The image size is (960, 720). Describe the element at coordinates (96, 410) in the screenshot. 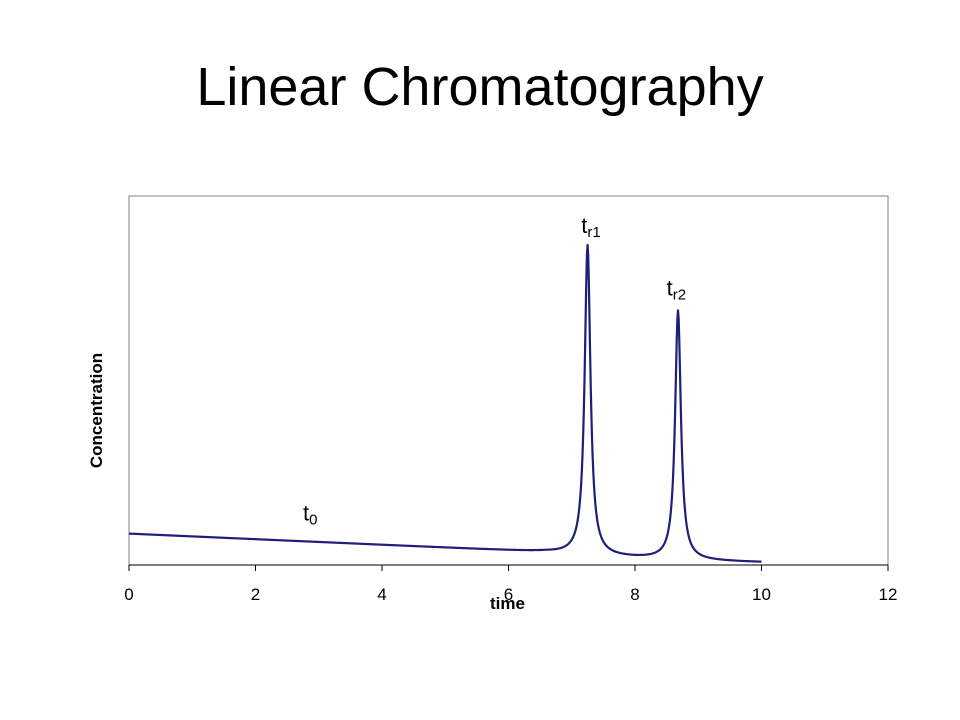

I see `y-axis-title: Concentration` at that location.